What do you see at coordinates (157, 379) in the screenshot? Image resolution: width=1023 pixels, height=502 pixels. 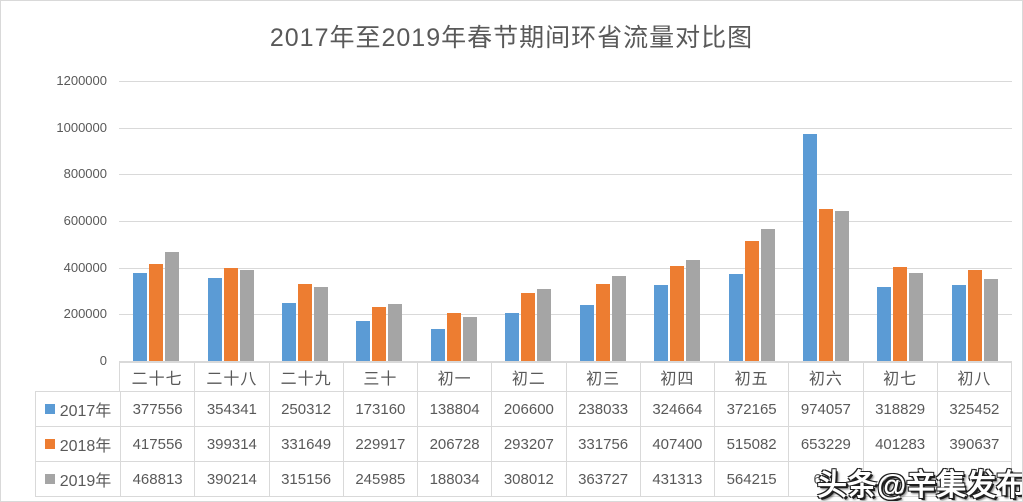 I see `category-cell: 二十七` at bounding box center [157, 379].